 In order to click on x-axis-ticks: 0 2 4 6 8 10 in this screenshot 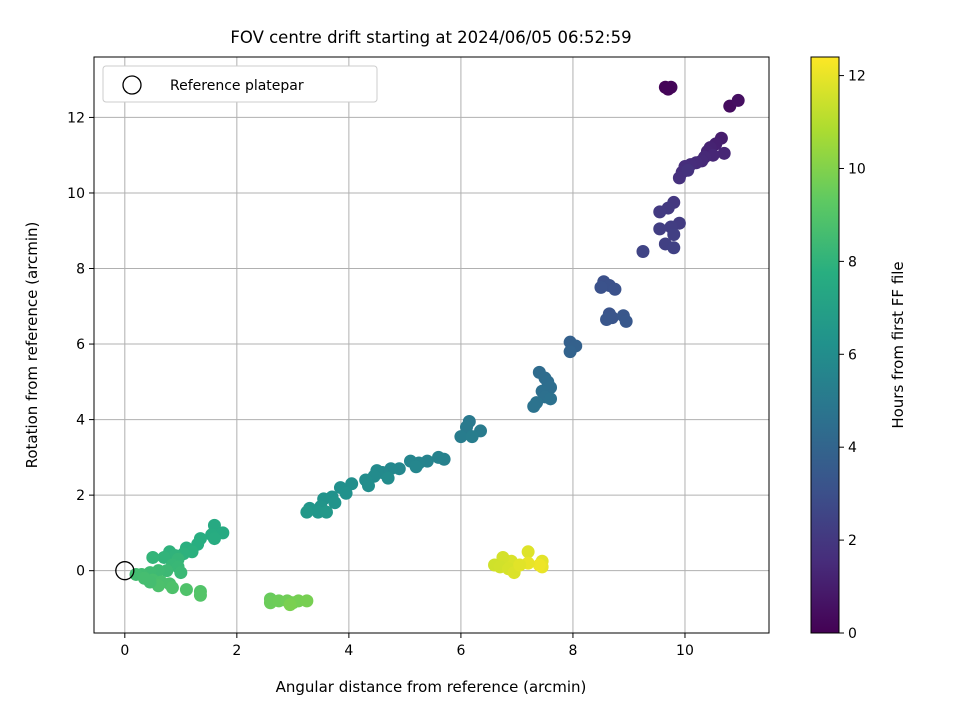, I will do `click(407, 646)`.